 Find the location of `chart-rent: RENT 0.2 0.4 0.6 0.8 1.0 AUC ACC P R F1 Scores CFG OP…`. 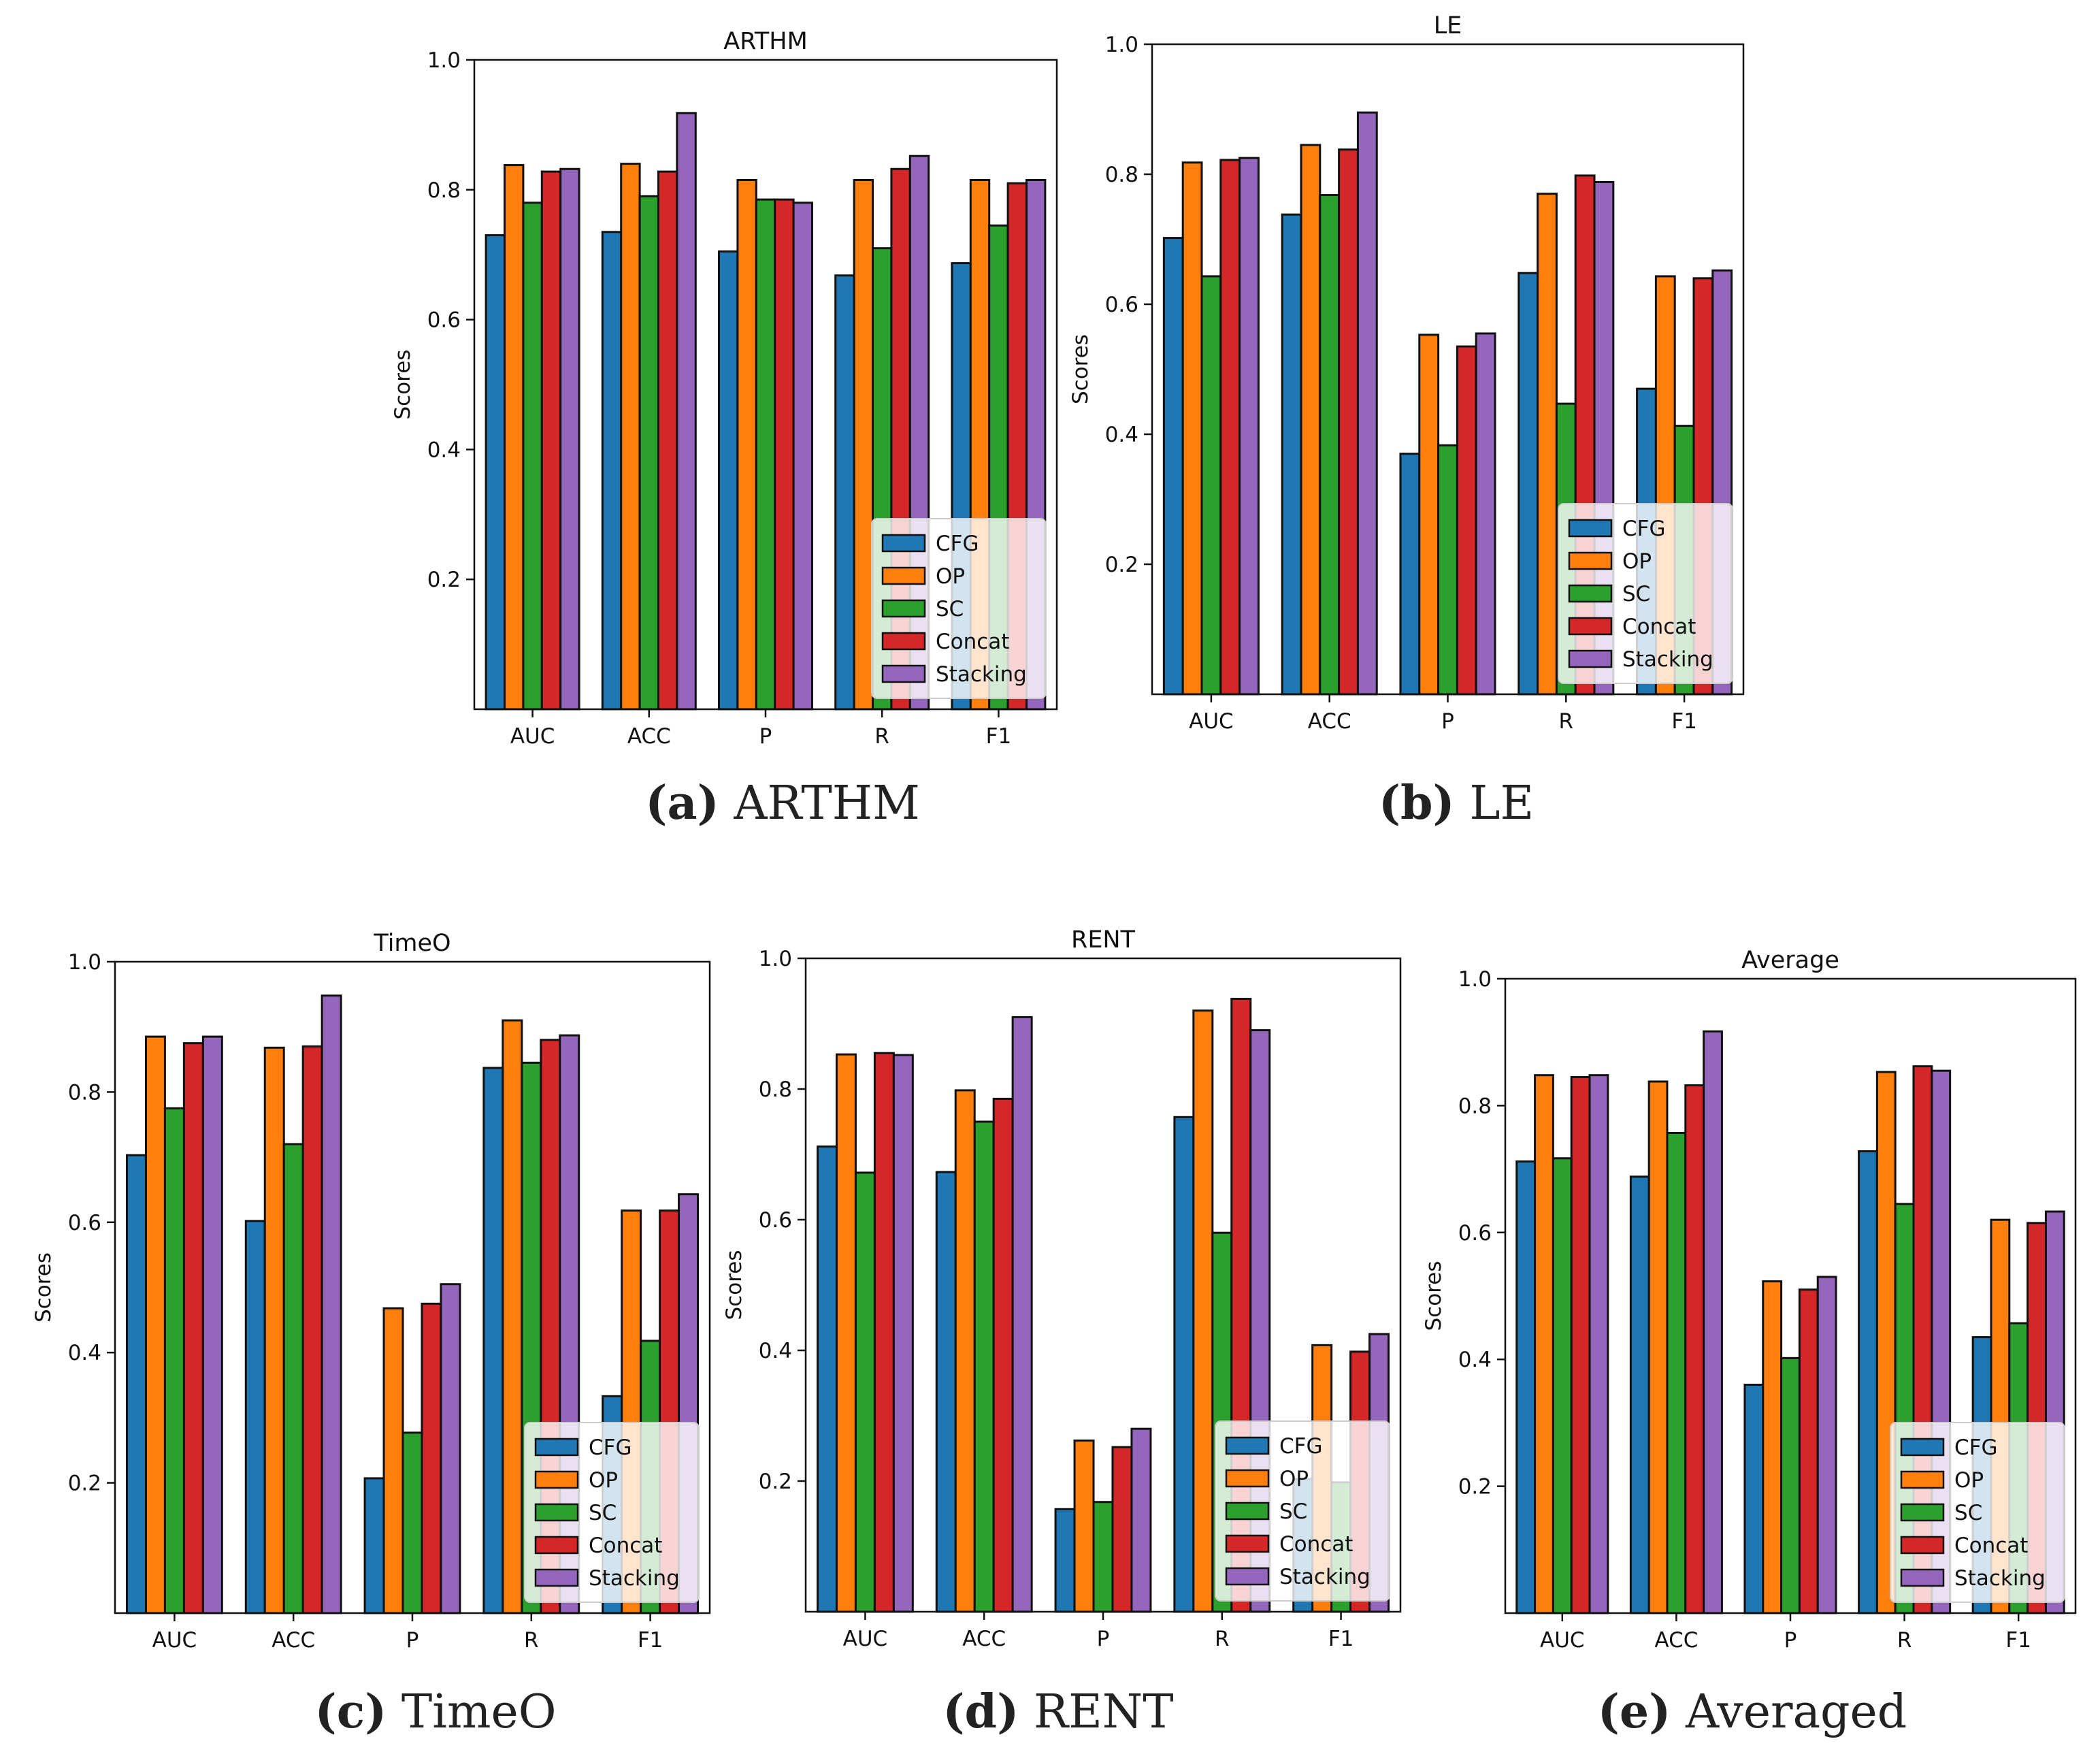

chart-rent: RENT 0.2 0.4 0.6 0.8 1.0 AUC ACC P R F1 Scores CFG OP… is located at coordinates (1062, 1289).